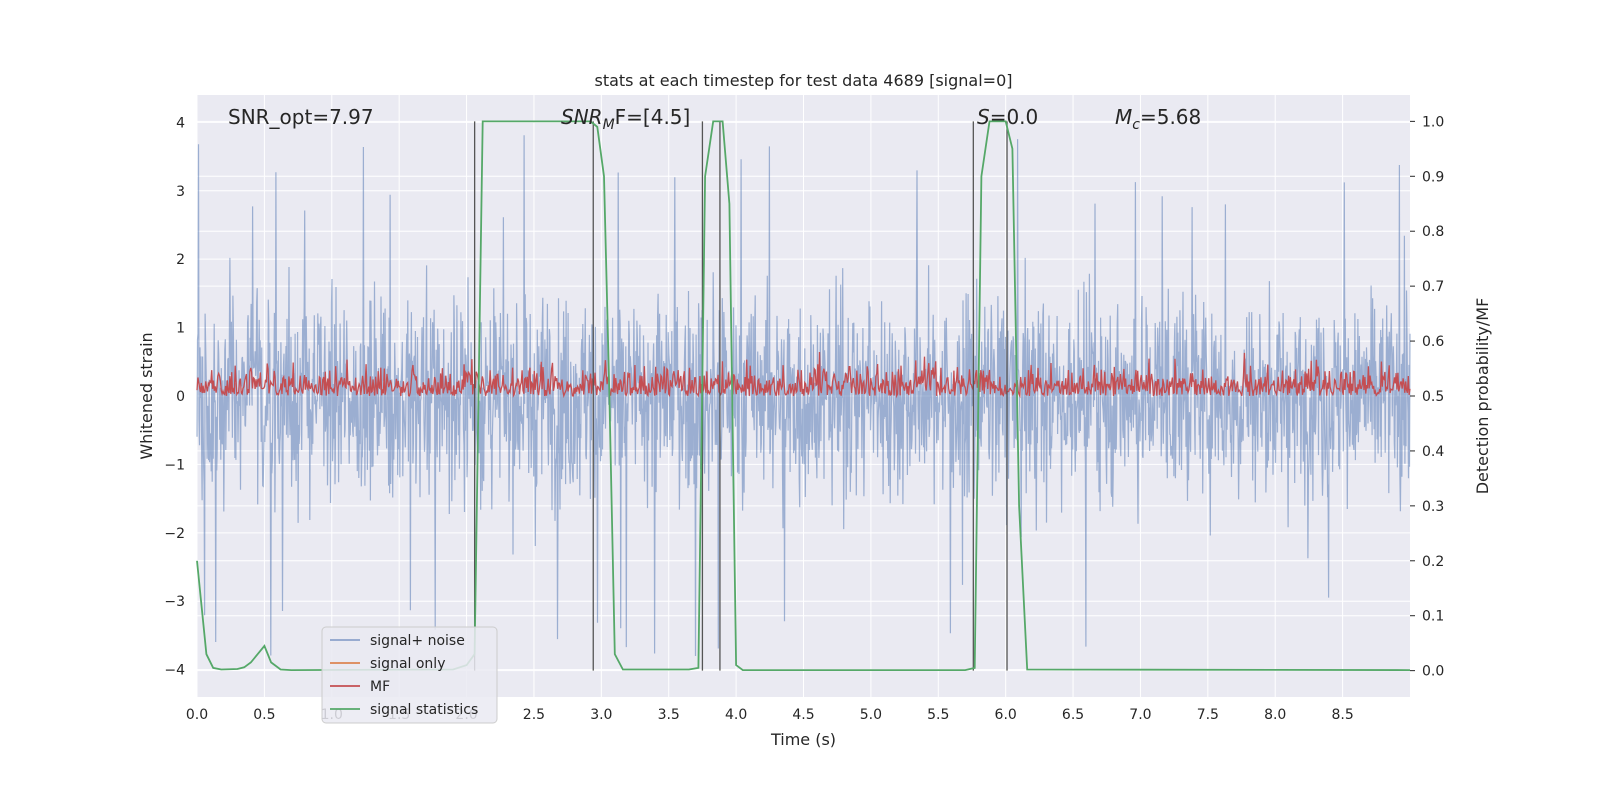  Describe the element at coordinates (174, 534) in the screenshot. I see `y-tick-label: −2` at that location.